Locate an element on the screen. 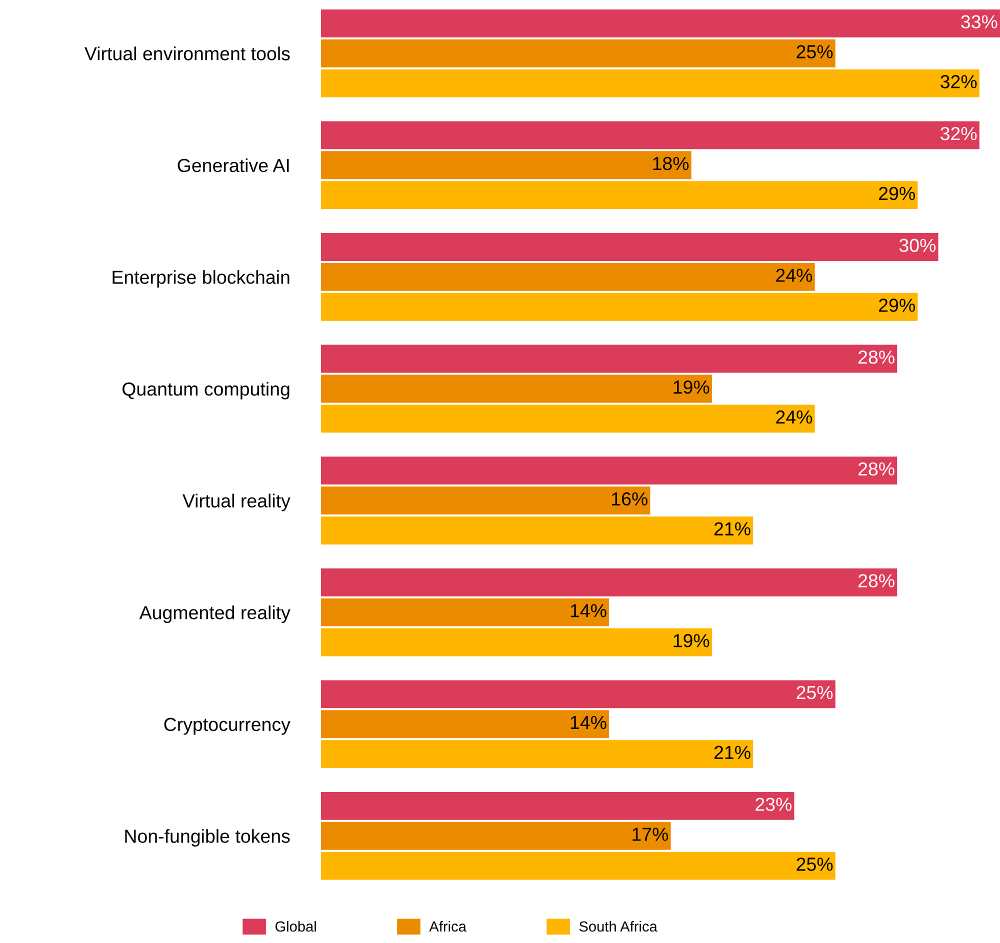  y-tick-label: Augmented reality is located at coordinates (214, 614).